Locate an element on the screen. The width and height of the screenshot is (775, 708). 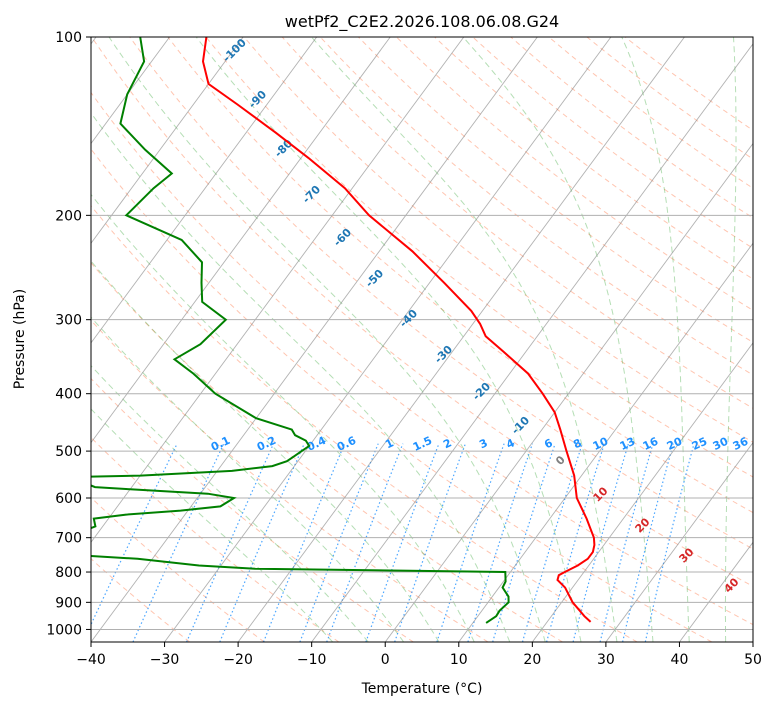
x-tick-label: 20 is located at coordinates (532, 660).